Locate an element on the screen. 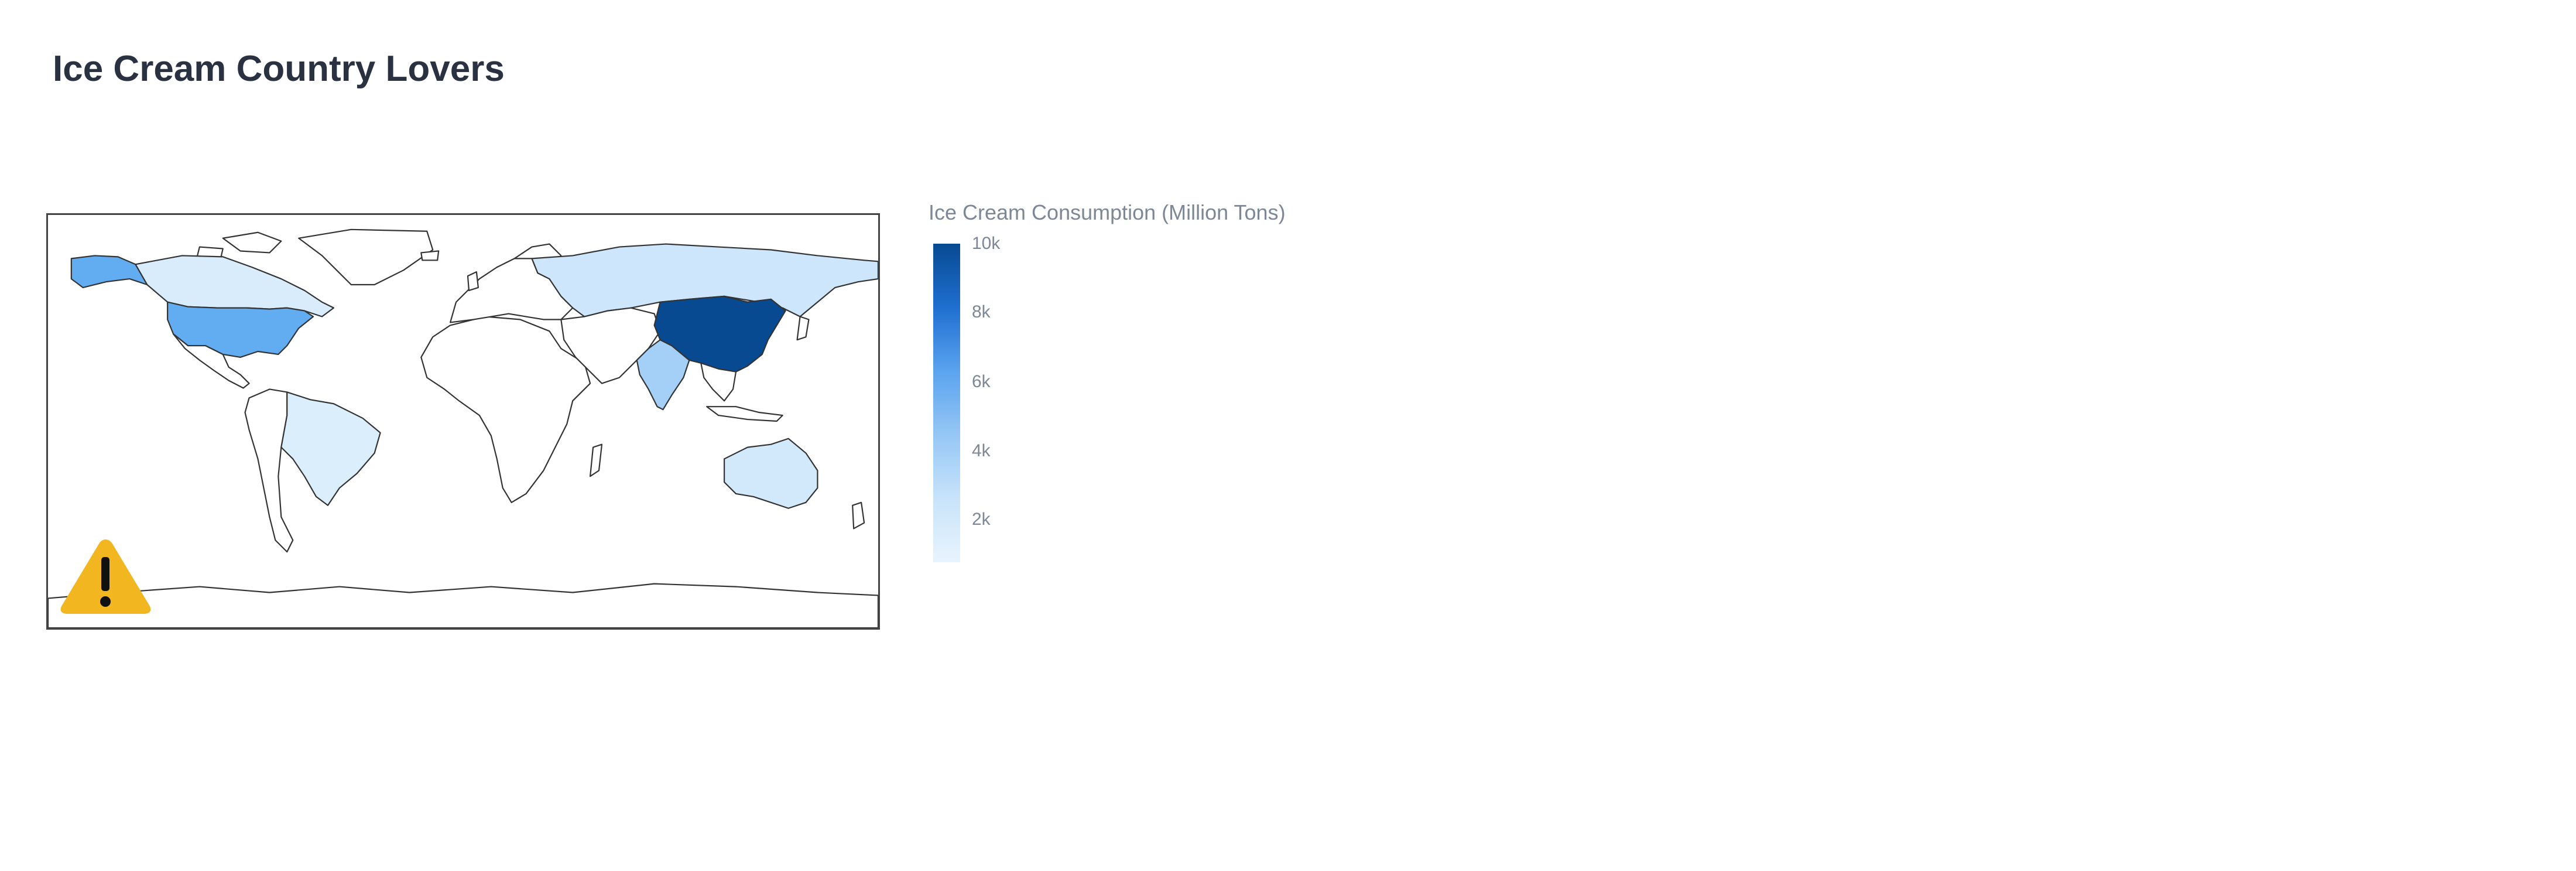  australia is located at coordinates (771, 474).